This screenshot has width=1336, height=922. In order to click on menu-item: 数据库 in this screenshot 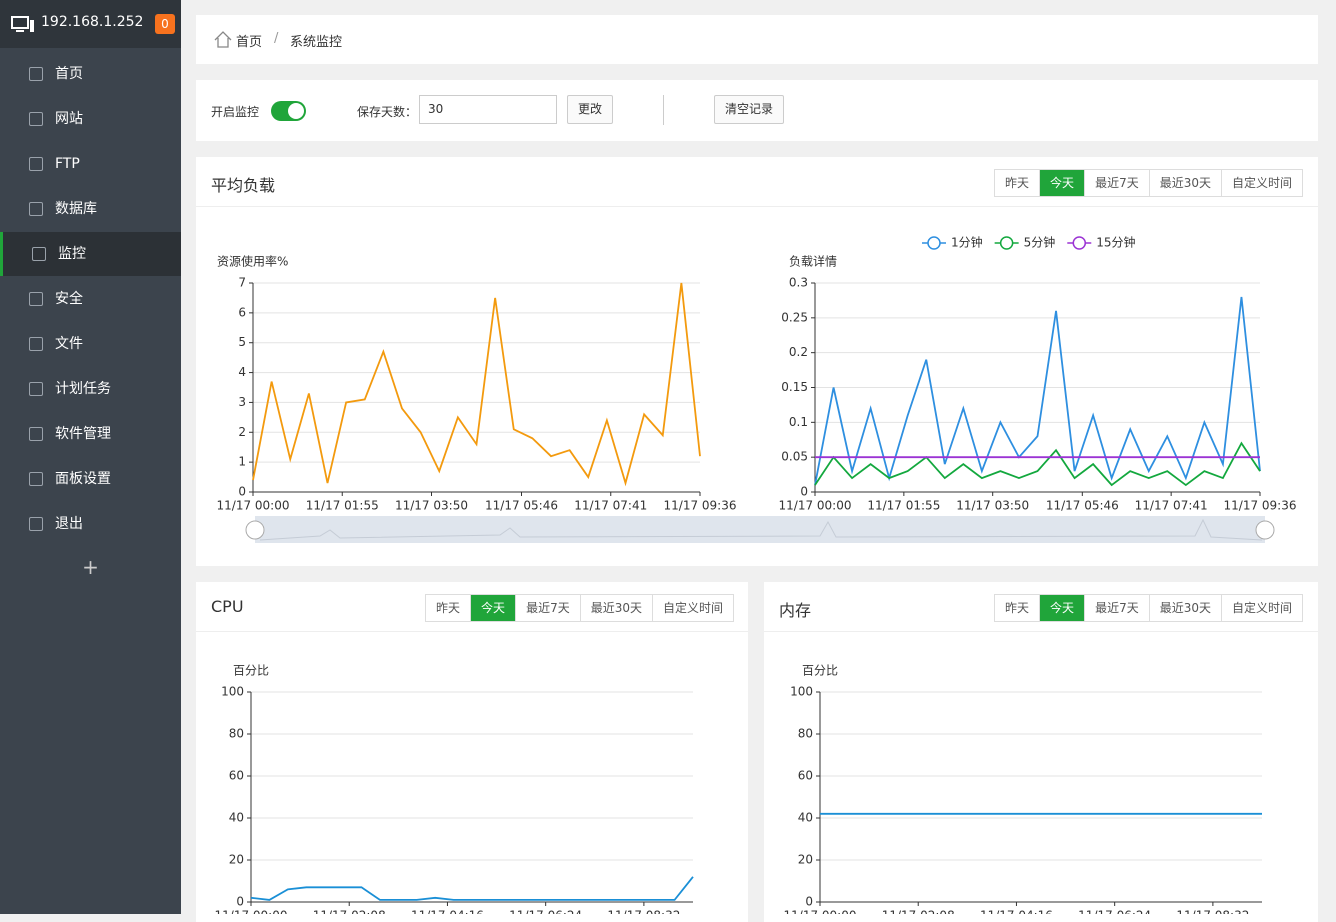, I will do `click(90, 209)`.